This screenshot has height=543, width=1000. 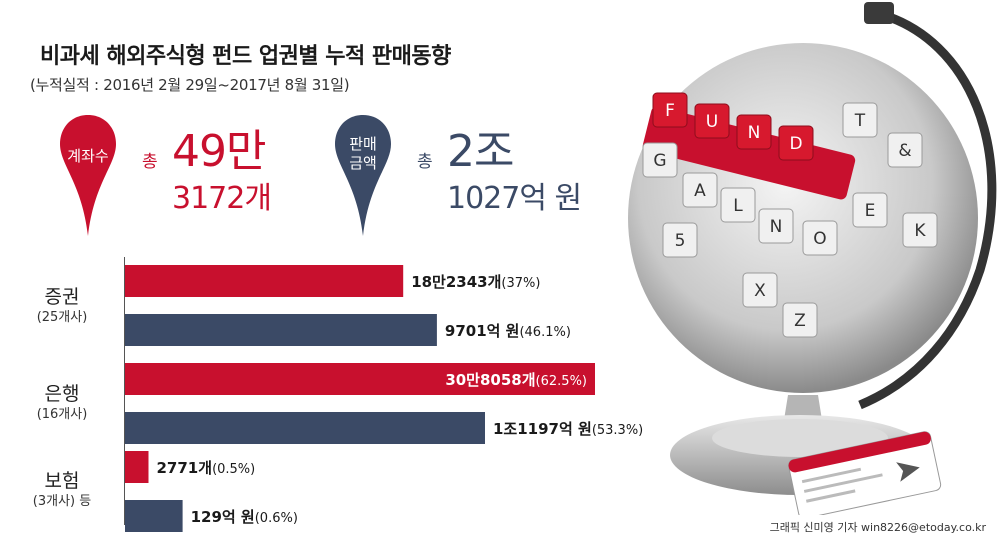 I want to click on bar-value-label: 18만2343개(37%), so click(x=475, y=282).